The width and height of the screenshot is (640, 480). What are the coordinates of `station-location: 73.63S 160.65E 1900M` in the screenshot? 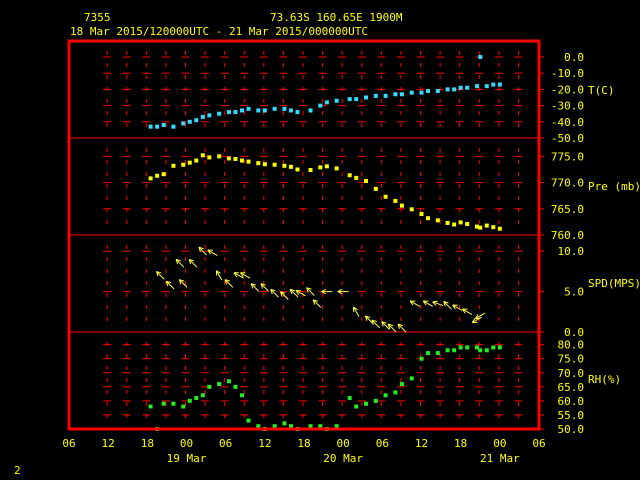 It's located at (336, 17).